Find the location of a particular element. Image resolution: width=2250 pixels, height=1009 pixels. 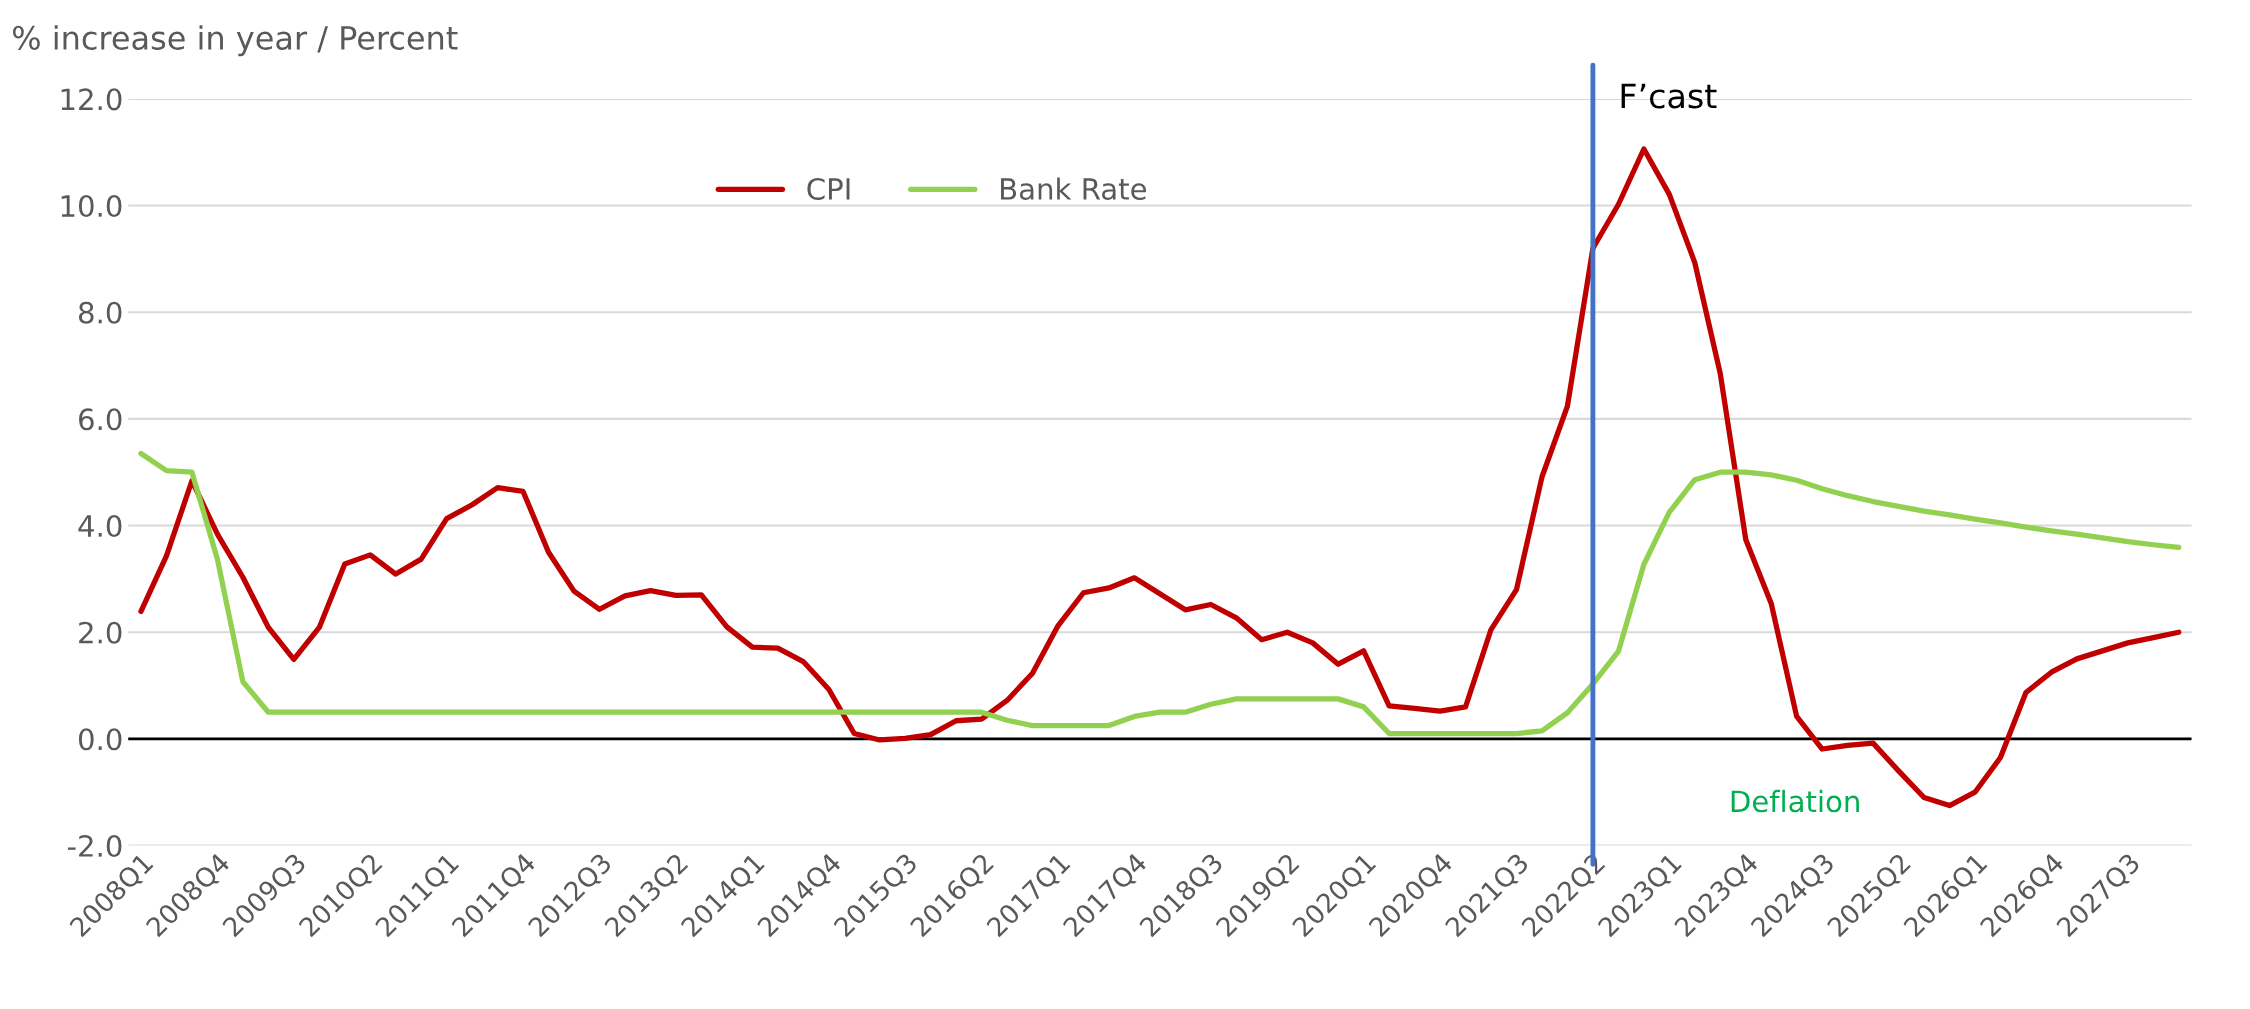

legend-label: CPI is located at coordinates (828, 188).